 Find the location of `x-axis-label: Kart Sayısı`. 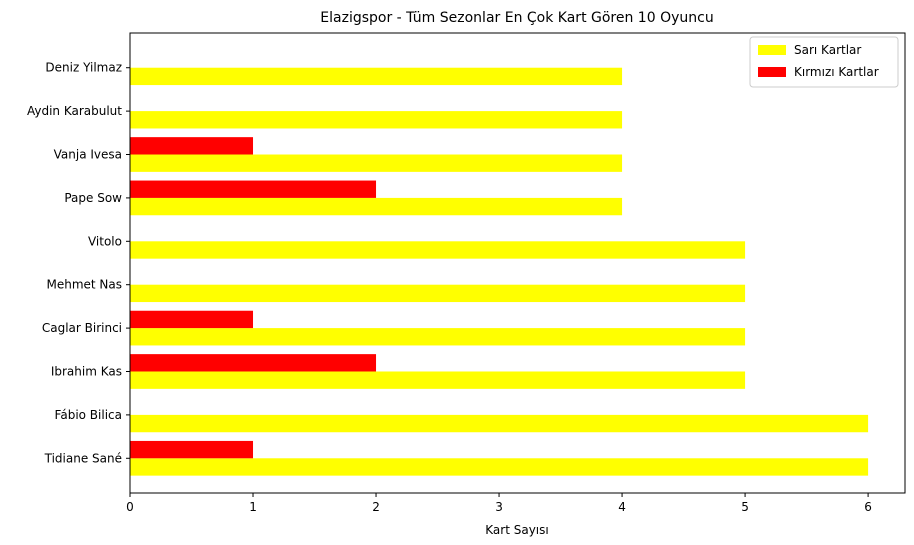

x-axis-label: Kart Sayısı is located at coordinates (516, 530).